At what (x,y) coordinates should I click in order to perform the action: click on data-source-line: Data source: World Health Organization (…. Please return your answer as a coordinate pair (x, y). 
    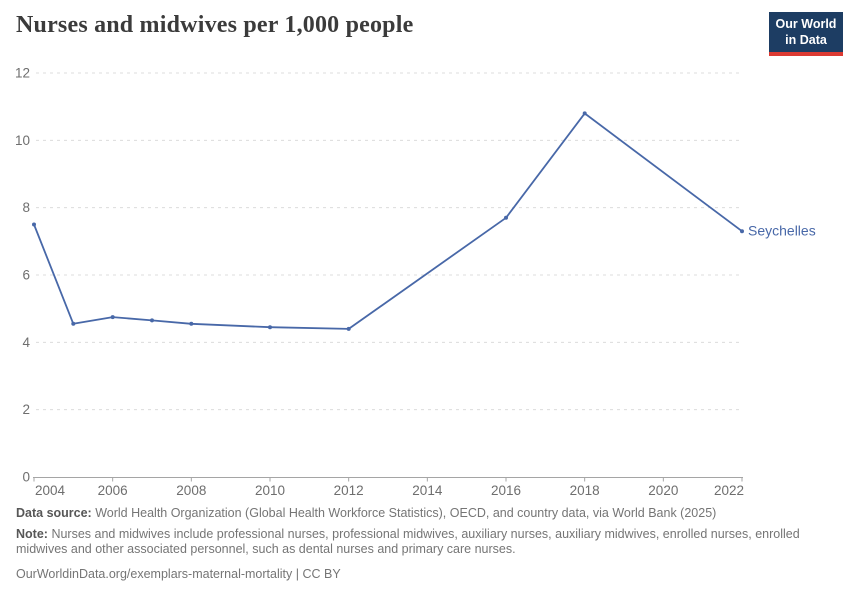
    Looking at the image, I should click on (427, 514).